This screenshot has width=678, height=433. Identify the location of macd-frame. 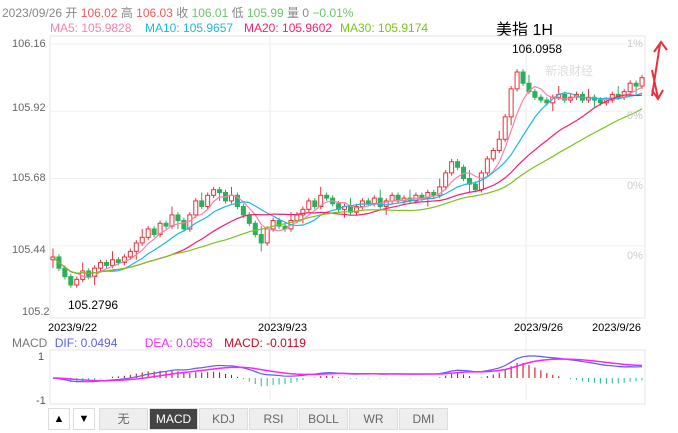
(347, 377).